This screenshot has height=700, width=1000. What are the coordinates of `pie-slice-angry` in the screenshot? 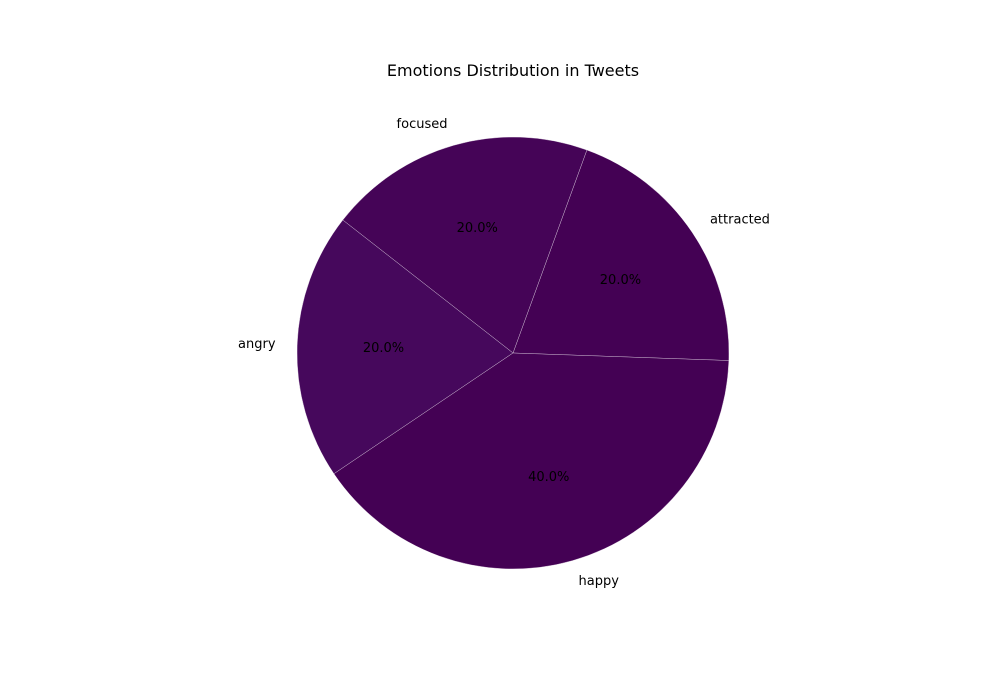 It's located at (405, 346).